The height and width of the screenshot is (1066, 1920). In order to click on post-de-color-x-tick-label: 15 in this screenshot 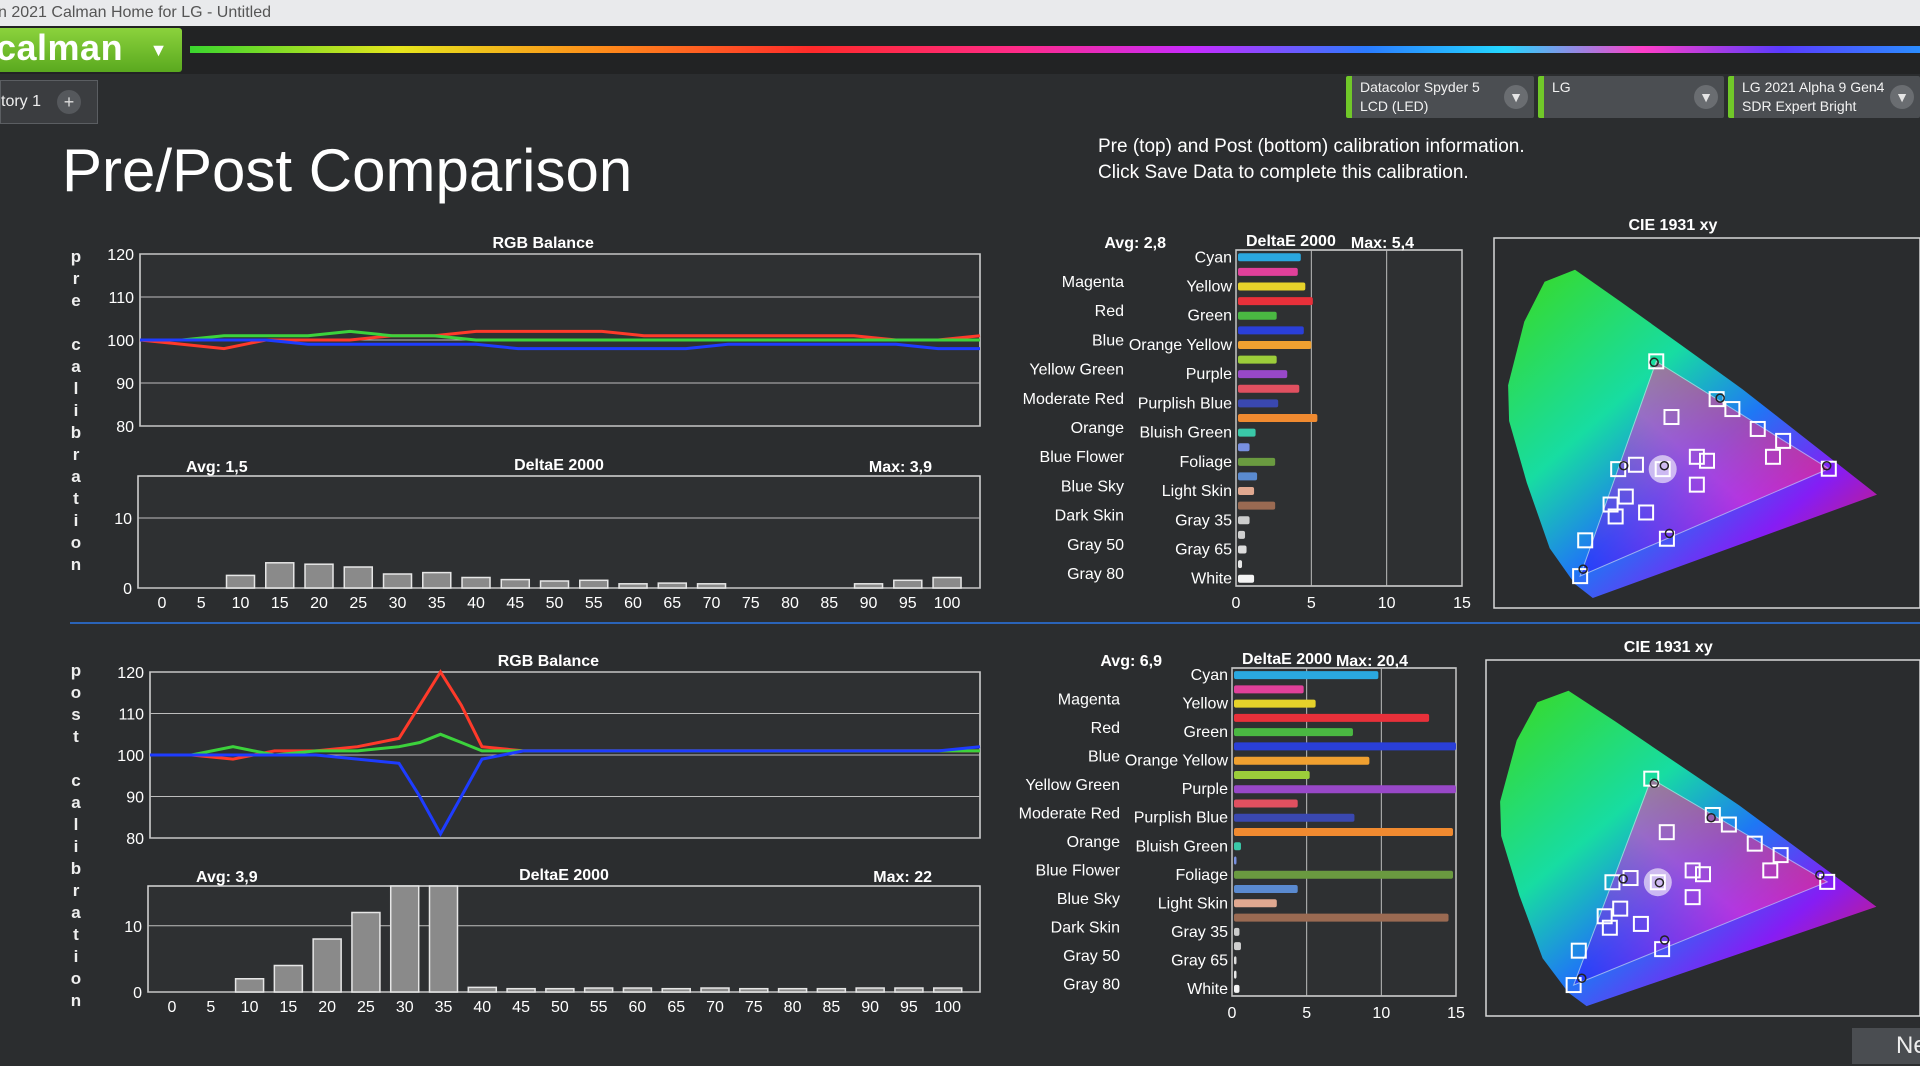, I will do `click(1456, 1013)`.